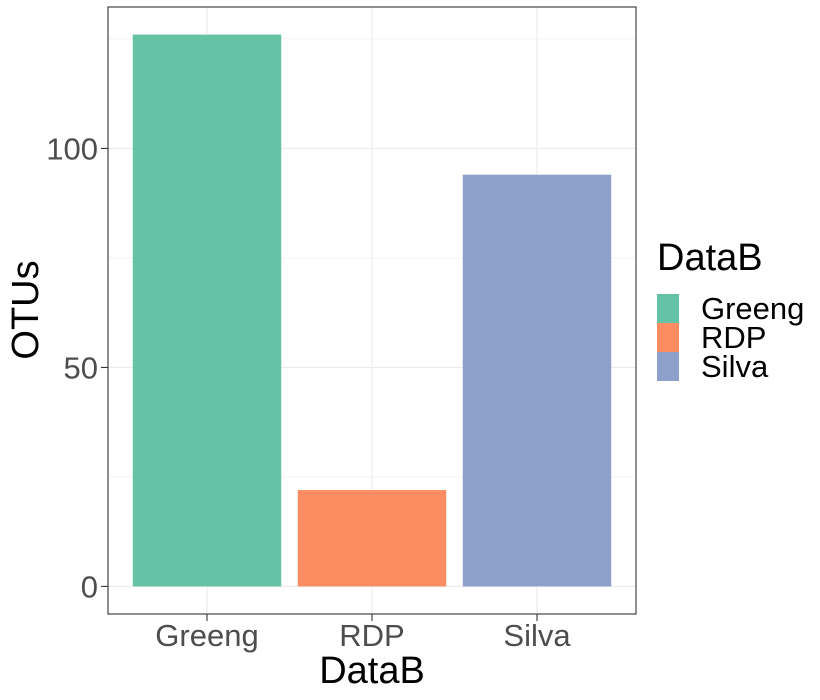  Describe the element at coordinates (537, 635) in the screenshot. I see `x-tick-label: Silva` at that location.